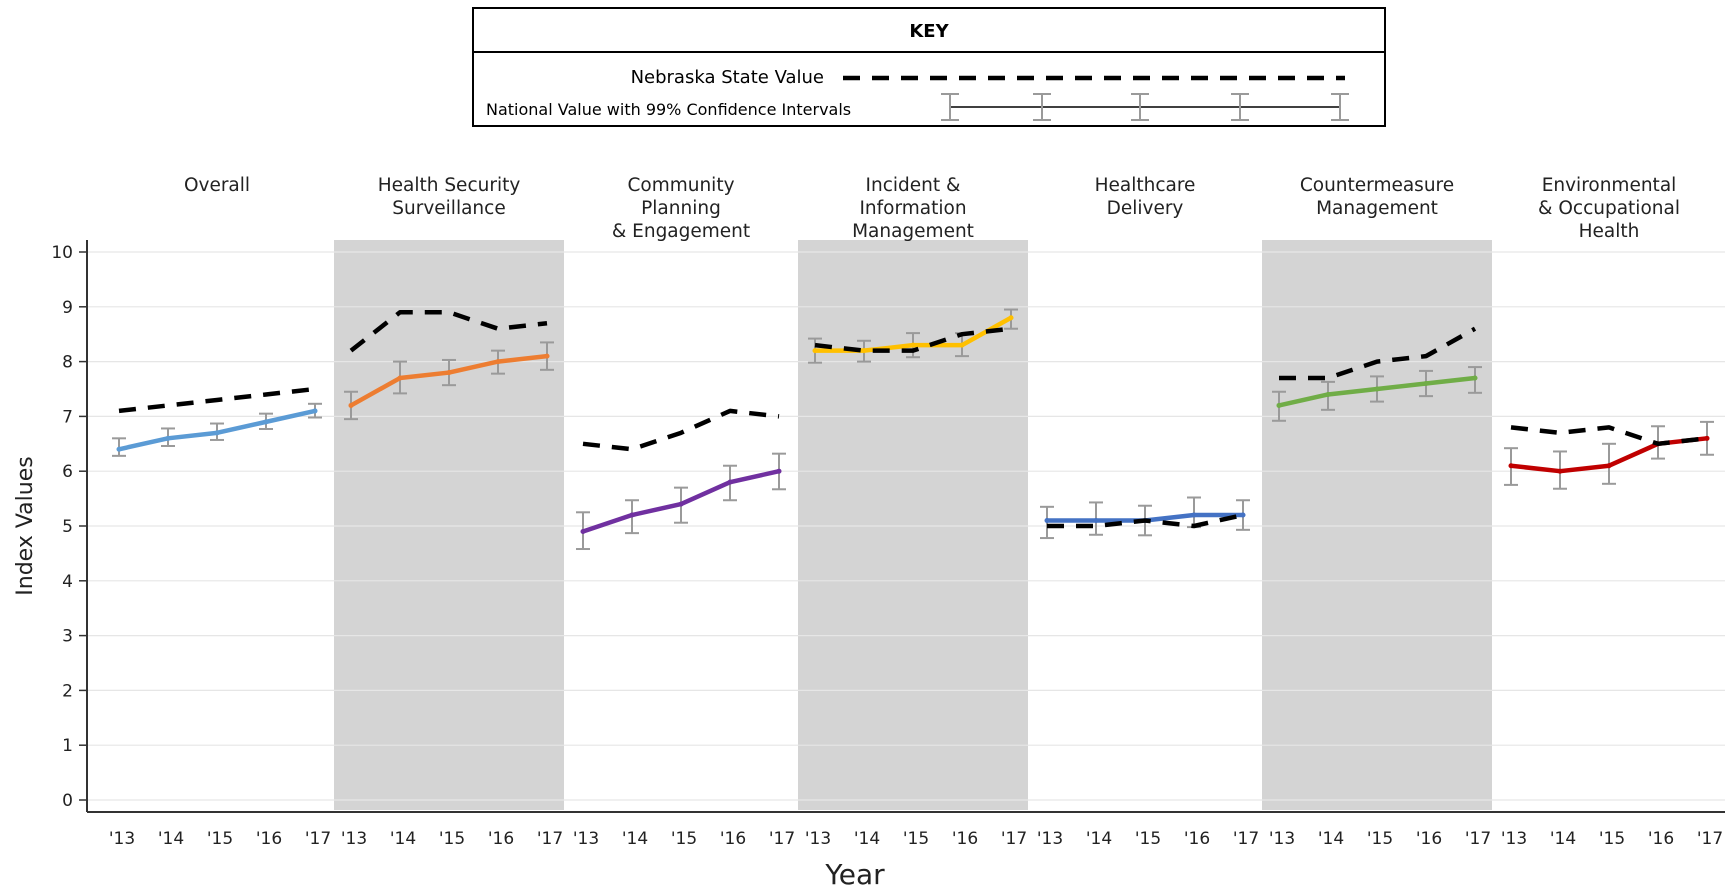  I want to click on y-tick-label: 1, so click(67, 746).